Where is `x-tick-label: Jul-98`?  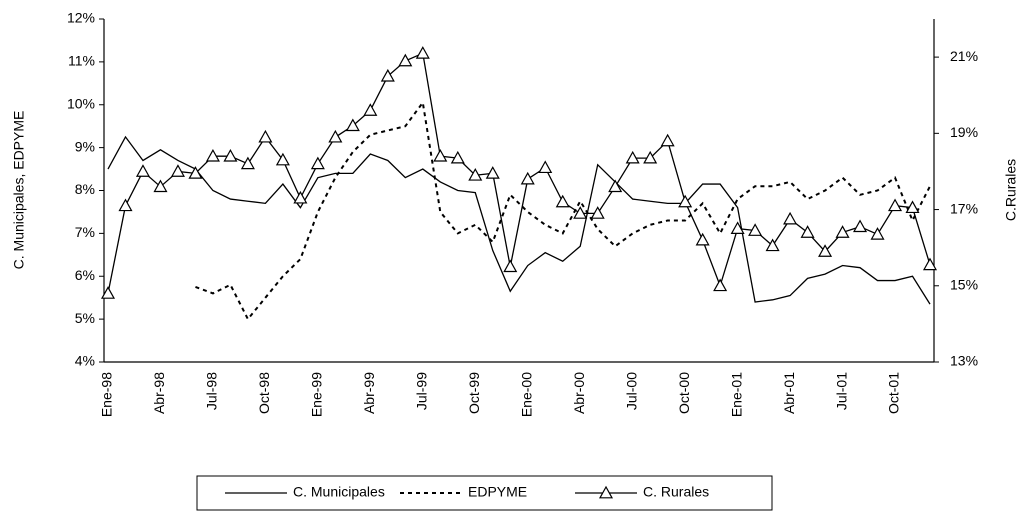 x-tick-label: Jul-98 is located at coordinates (212, 391).